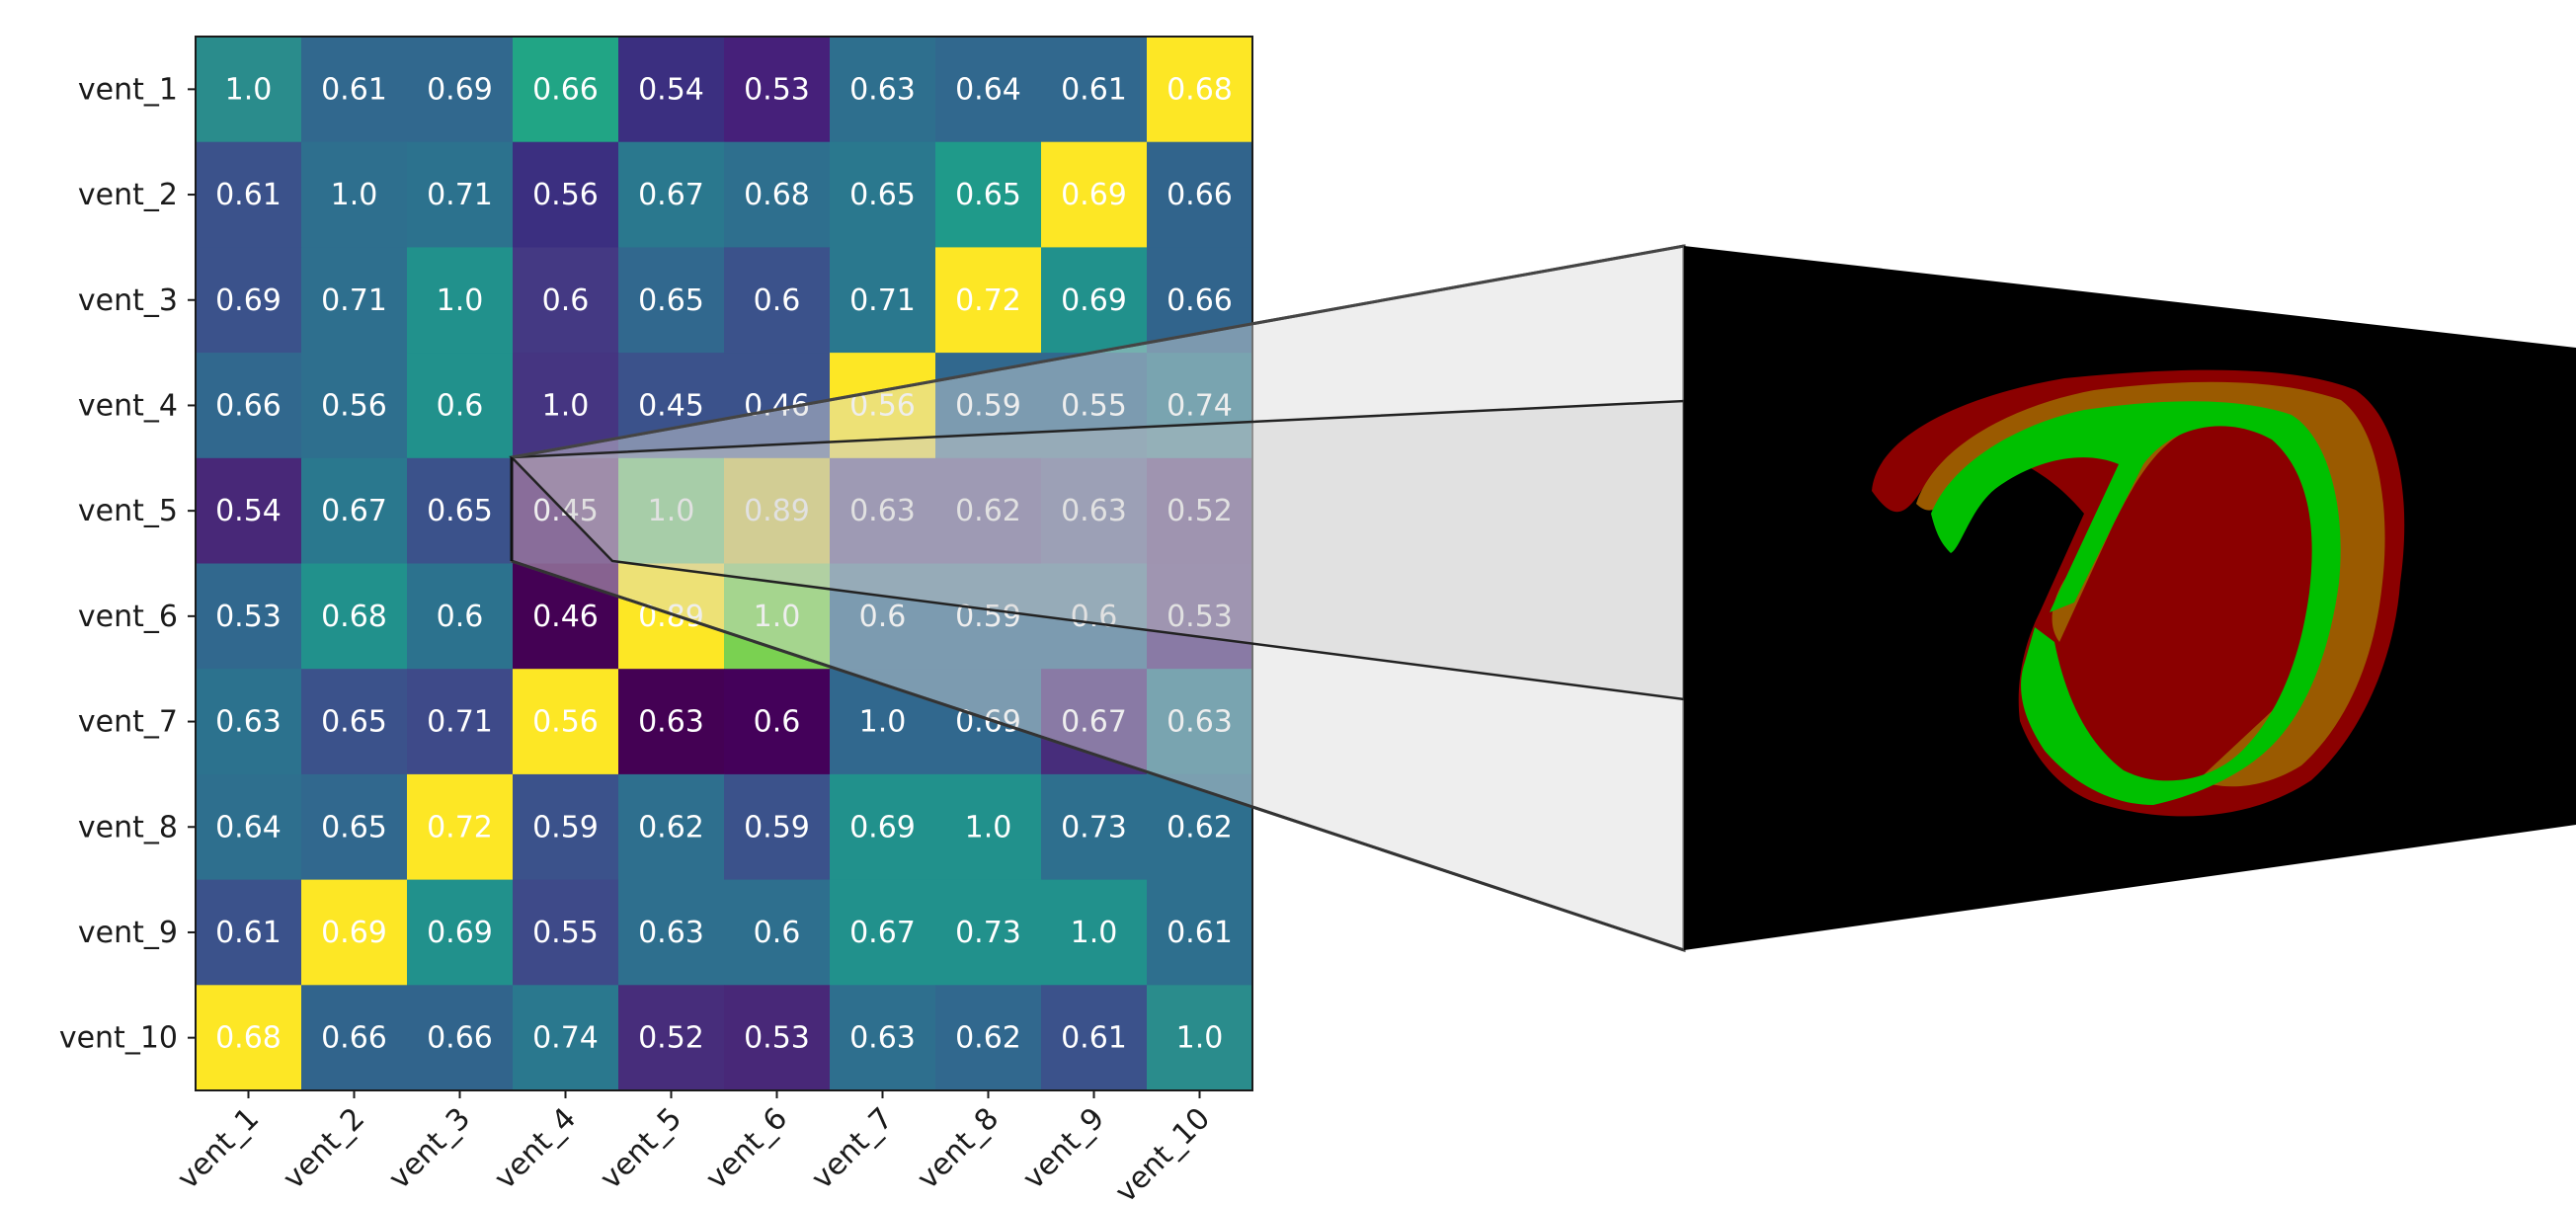  Describe the element at coordinates (535, 1148) in the screenshot. I see `x-tick-label: vent_4` at that location.